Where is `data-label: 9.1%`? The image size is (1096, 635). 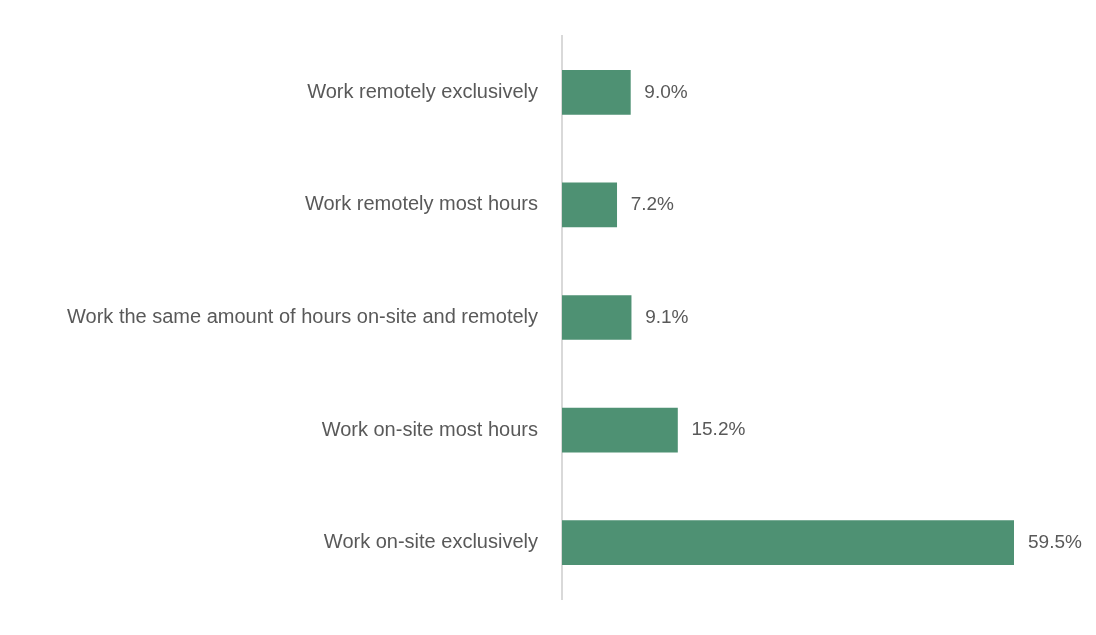 data-label: 9.1% is located at coordinates (667, 316).